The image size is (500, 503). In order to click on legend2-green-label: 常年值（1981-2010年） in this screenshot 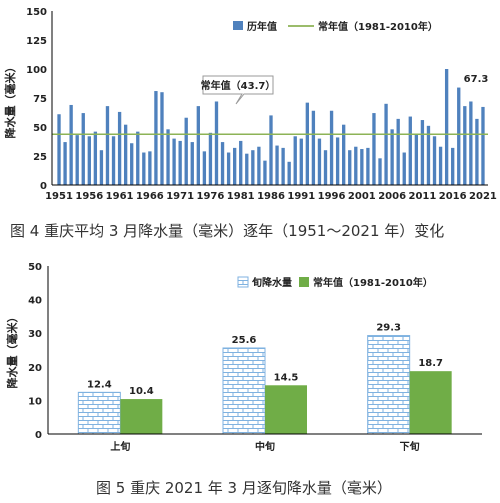, I will do `click(373, 282)`.